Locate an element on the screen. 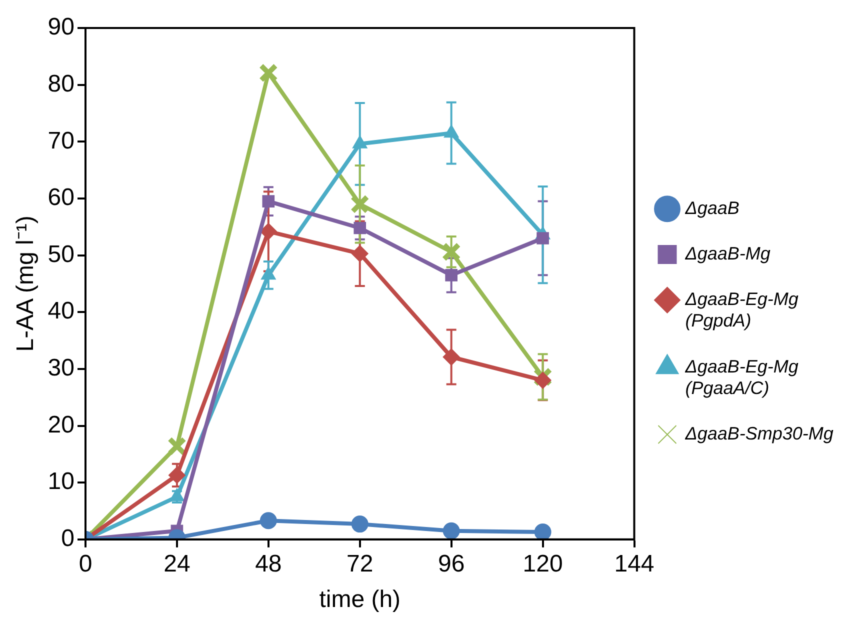 The image size is (853, 627). y-tick-label: 40 is located at coordinates (61, 311).